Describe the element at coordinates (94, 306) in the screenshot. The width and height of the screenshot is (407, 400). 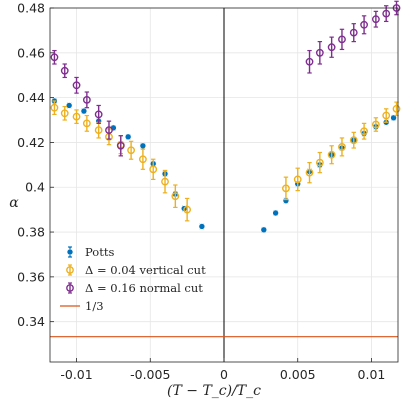
I see `legend-label-3: 1/3` at that location.